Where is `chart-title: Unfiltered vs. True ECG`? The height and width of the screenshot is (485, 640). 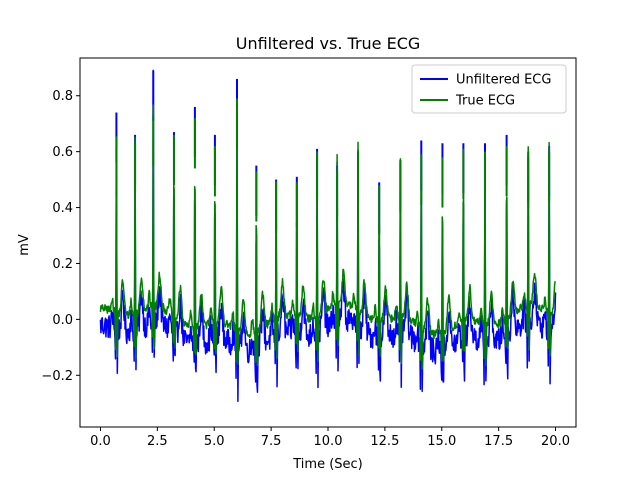 chart-title: Unfiltered vs. True ECG is located at coordinates (328, 43).